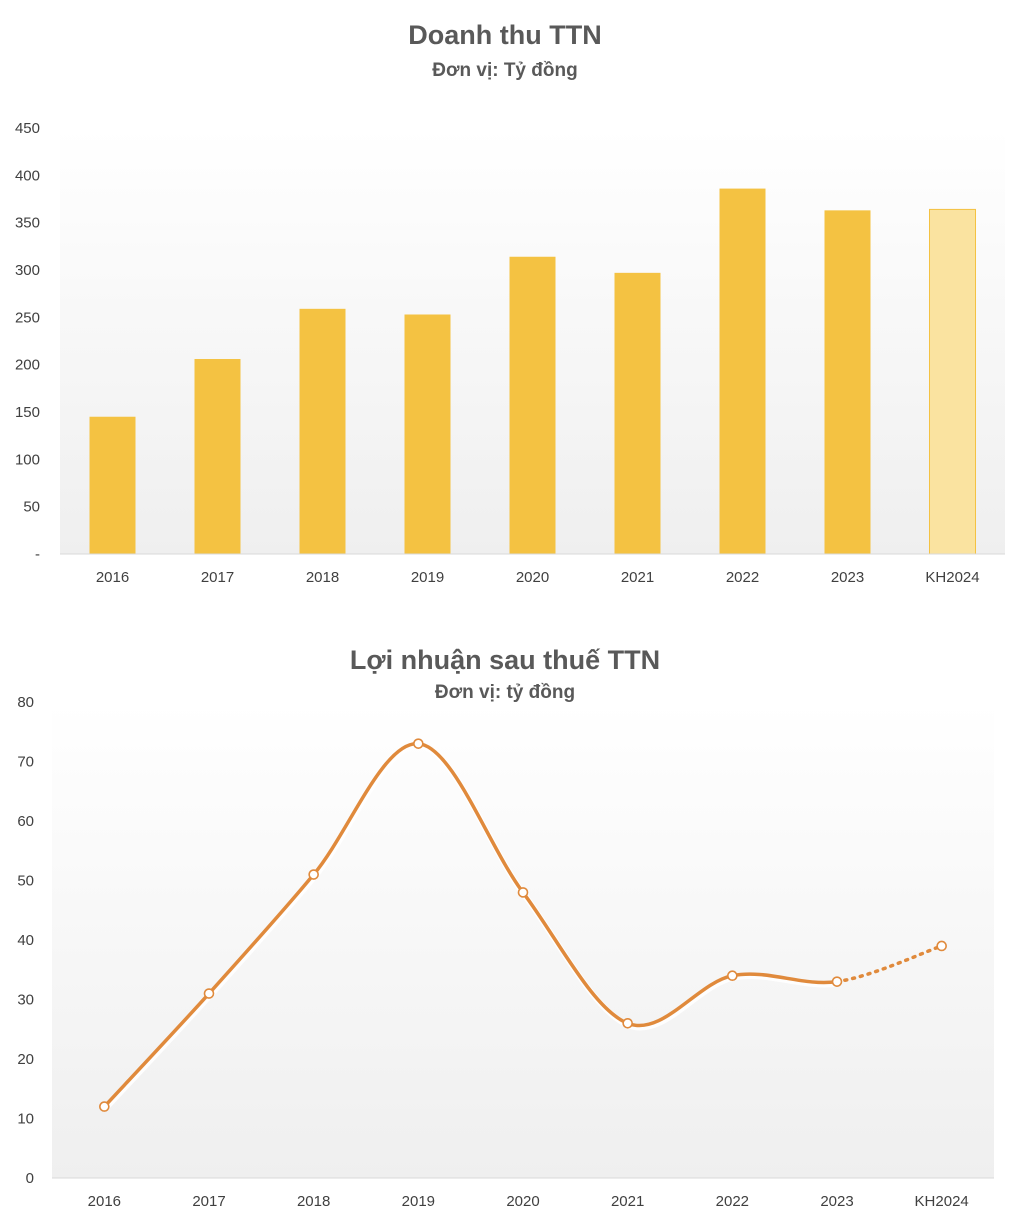 This screenshot has width=1010, height=1222. Describe the element at coordinates (27, 128) in the screenshot. I see `y-tick-label: 450` at that location.